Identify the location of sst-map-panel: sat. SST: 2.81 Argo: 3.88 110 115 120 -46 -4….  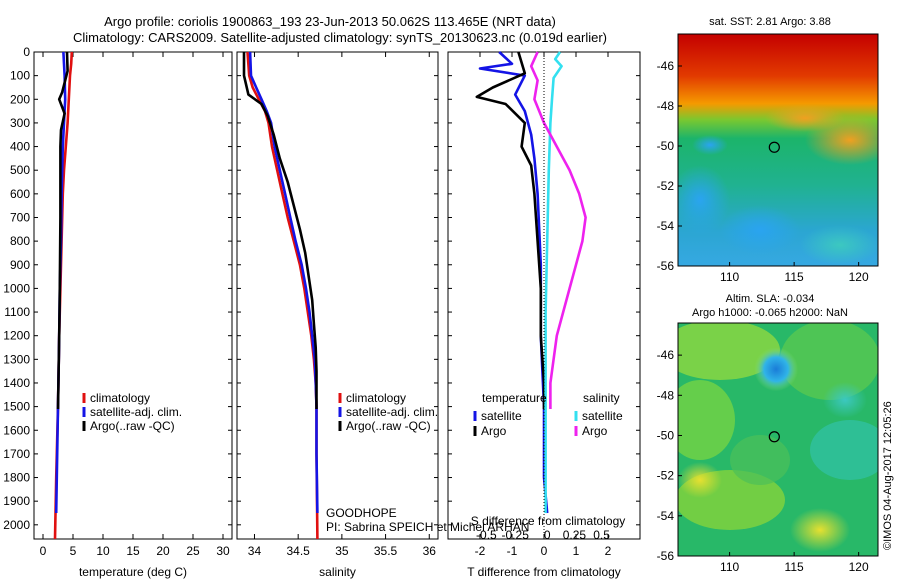
(768, 150).